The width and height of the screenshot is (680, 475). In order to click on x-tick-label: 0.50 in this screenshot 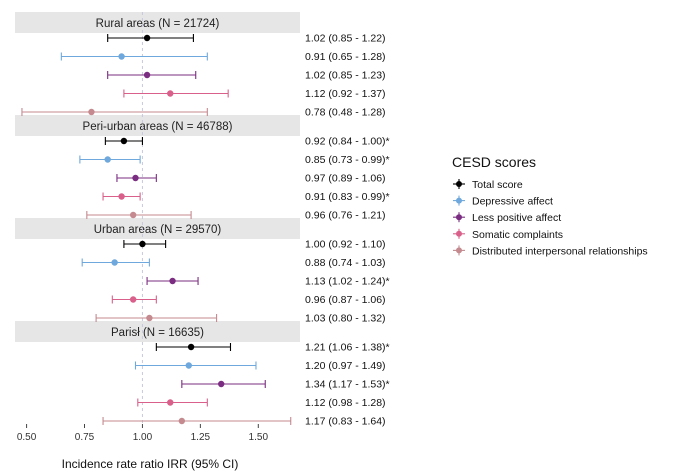, I will do `click(27, 437)`.